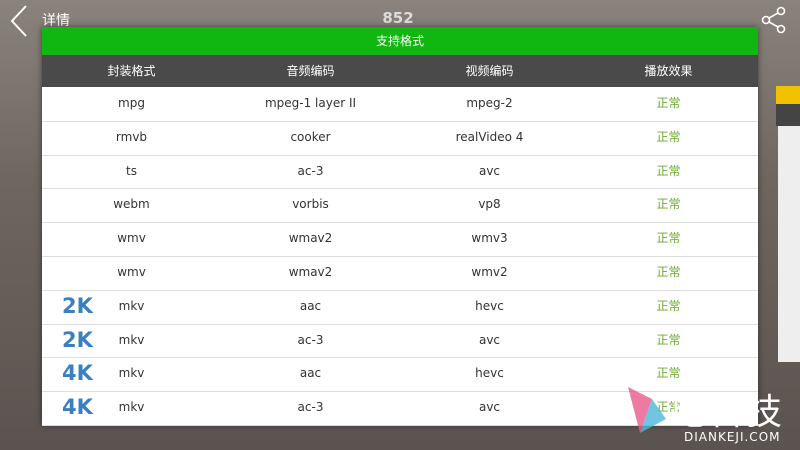  Describe the element at coordinates (131, 103) in the screenshot. I see `table-cell: mpg` at that location.